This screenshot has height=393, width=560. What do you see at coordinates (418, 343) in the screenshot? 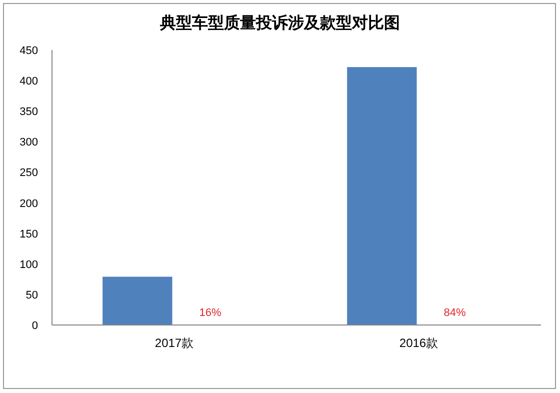
I see `x-tick-label: 2016款` at bounding box center [418, 343].